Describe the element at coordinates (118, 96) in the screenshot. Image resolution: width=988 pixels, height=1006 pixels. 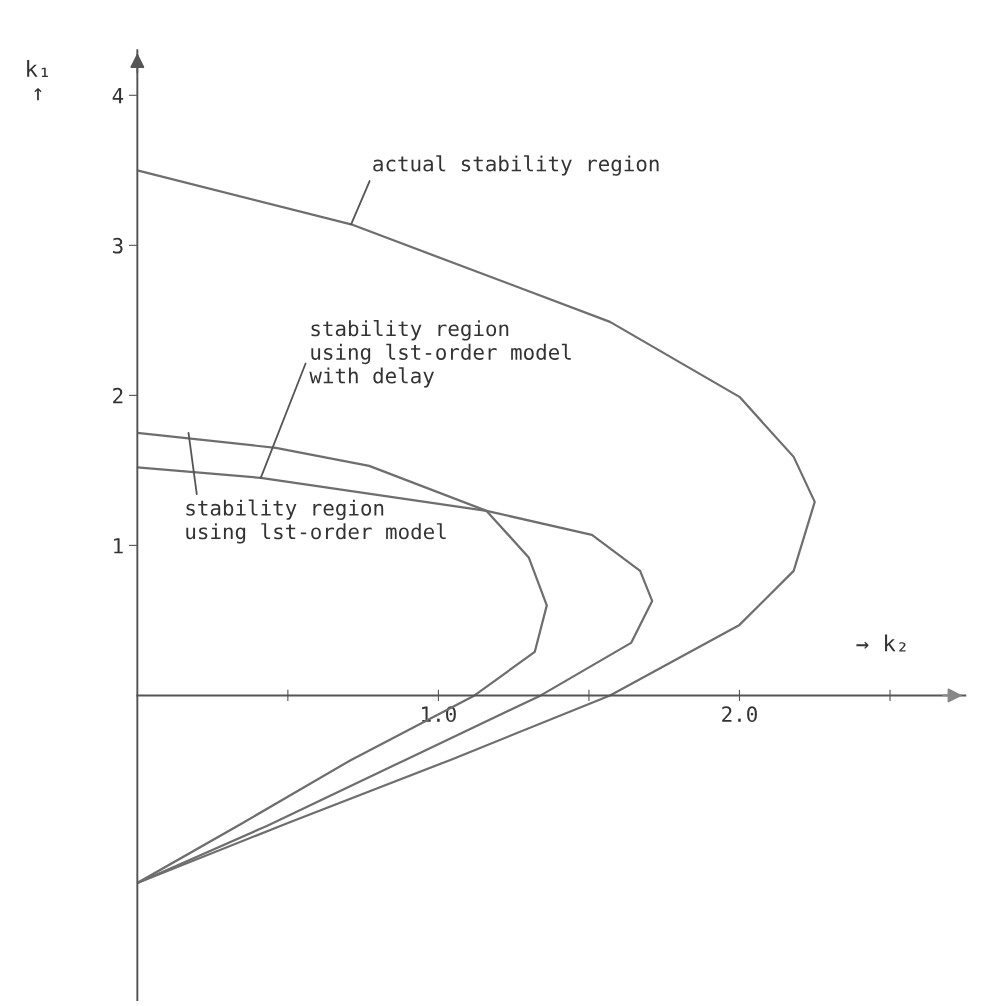
I see `y-tick-label: 4` at that location.